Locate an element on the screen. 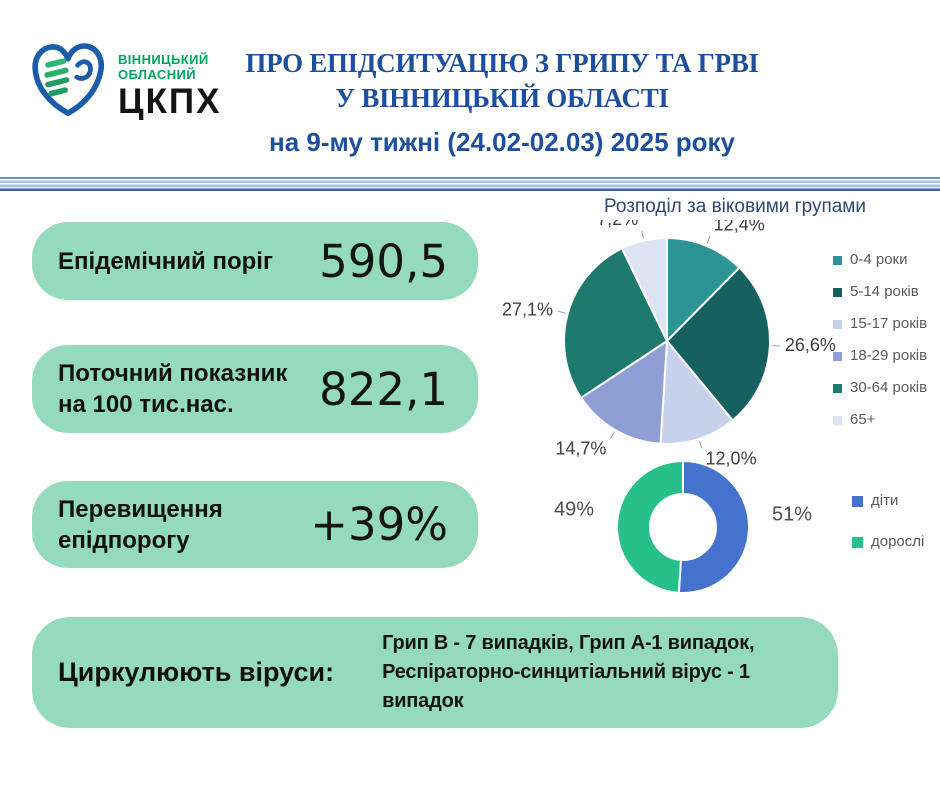 Image resolution: width=940 pixels, height=788 pixels. slice-percent-label: 49% is located at coordinates (574, 509).